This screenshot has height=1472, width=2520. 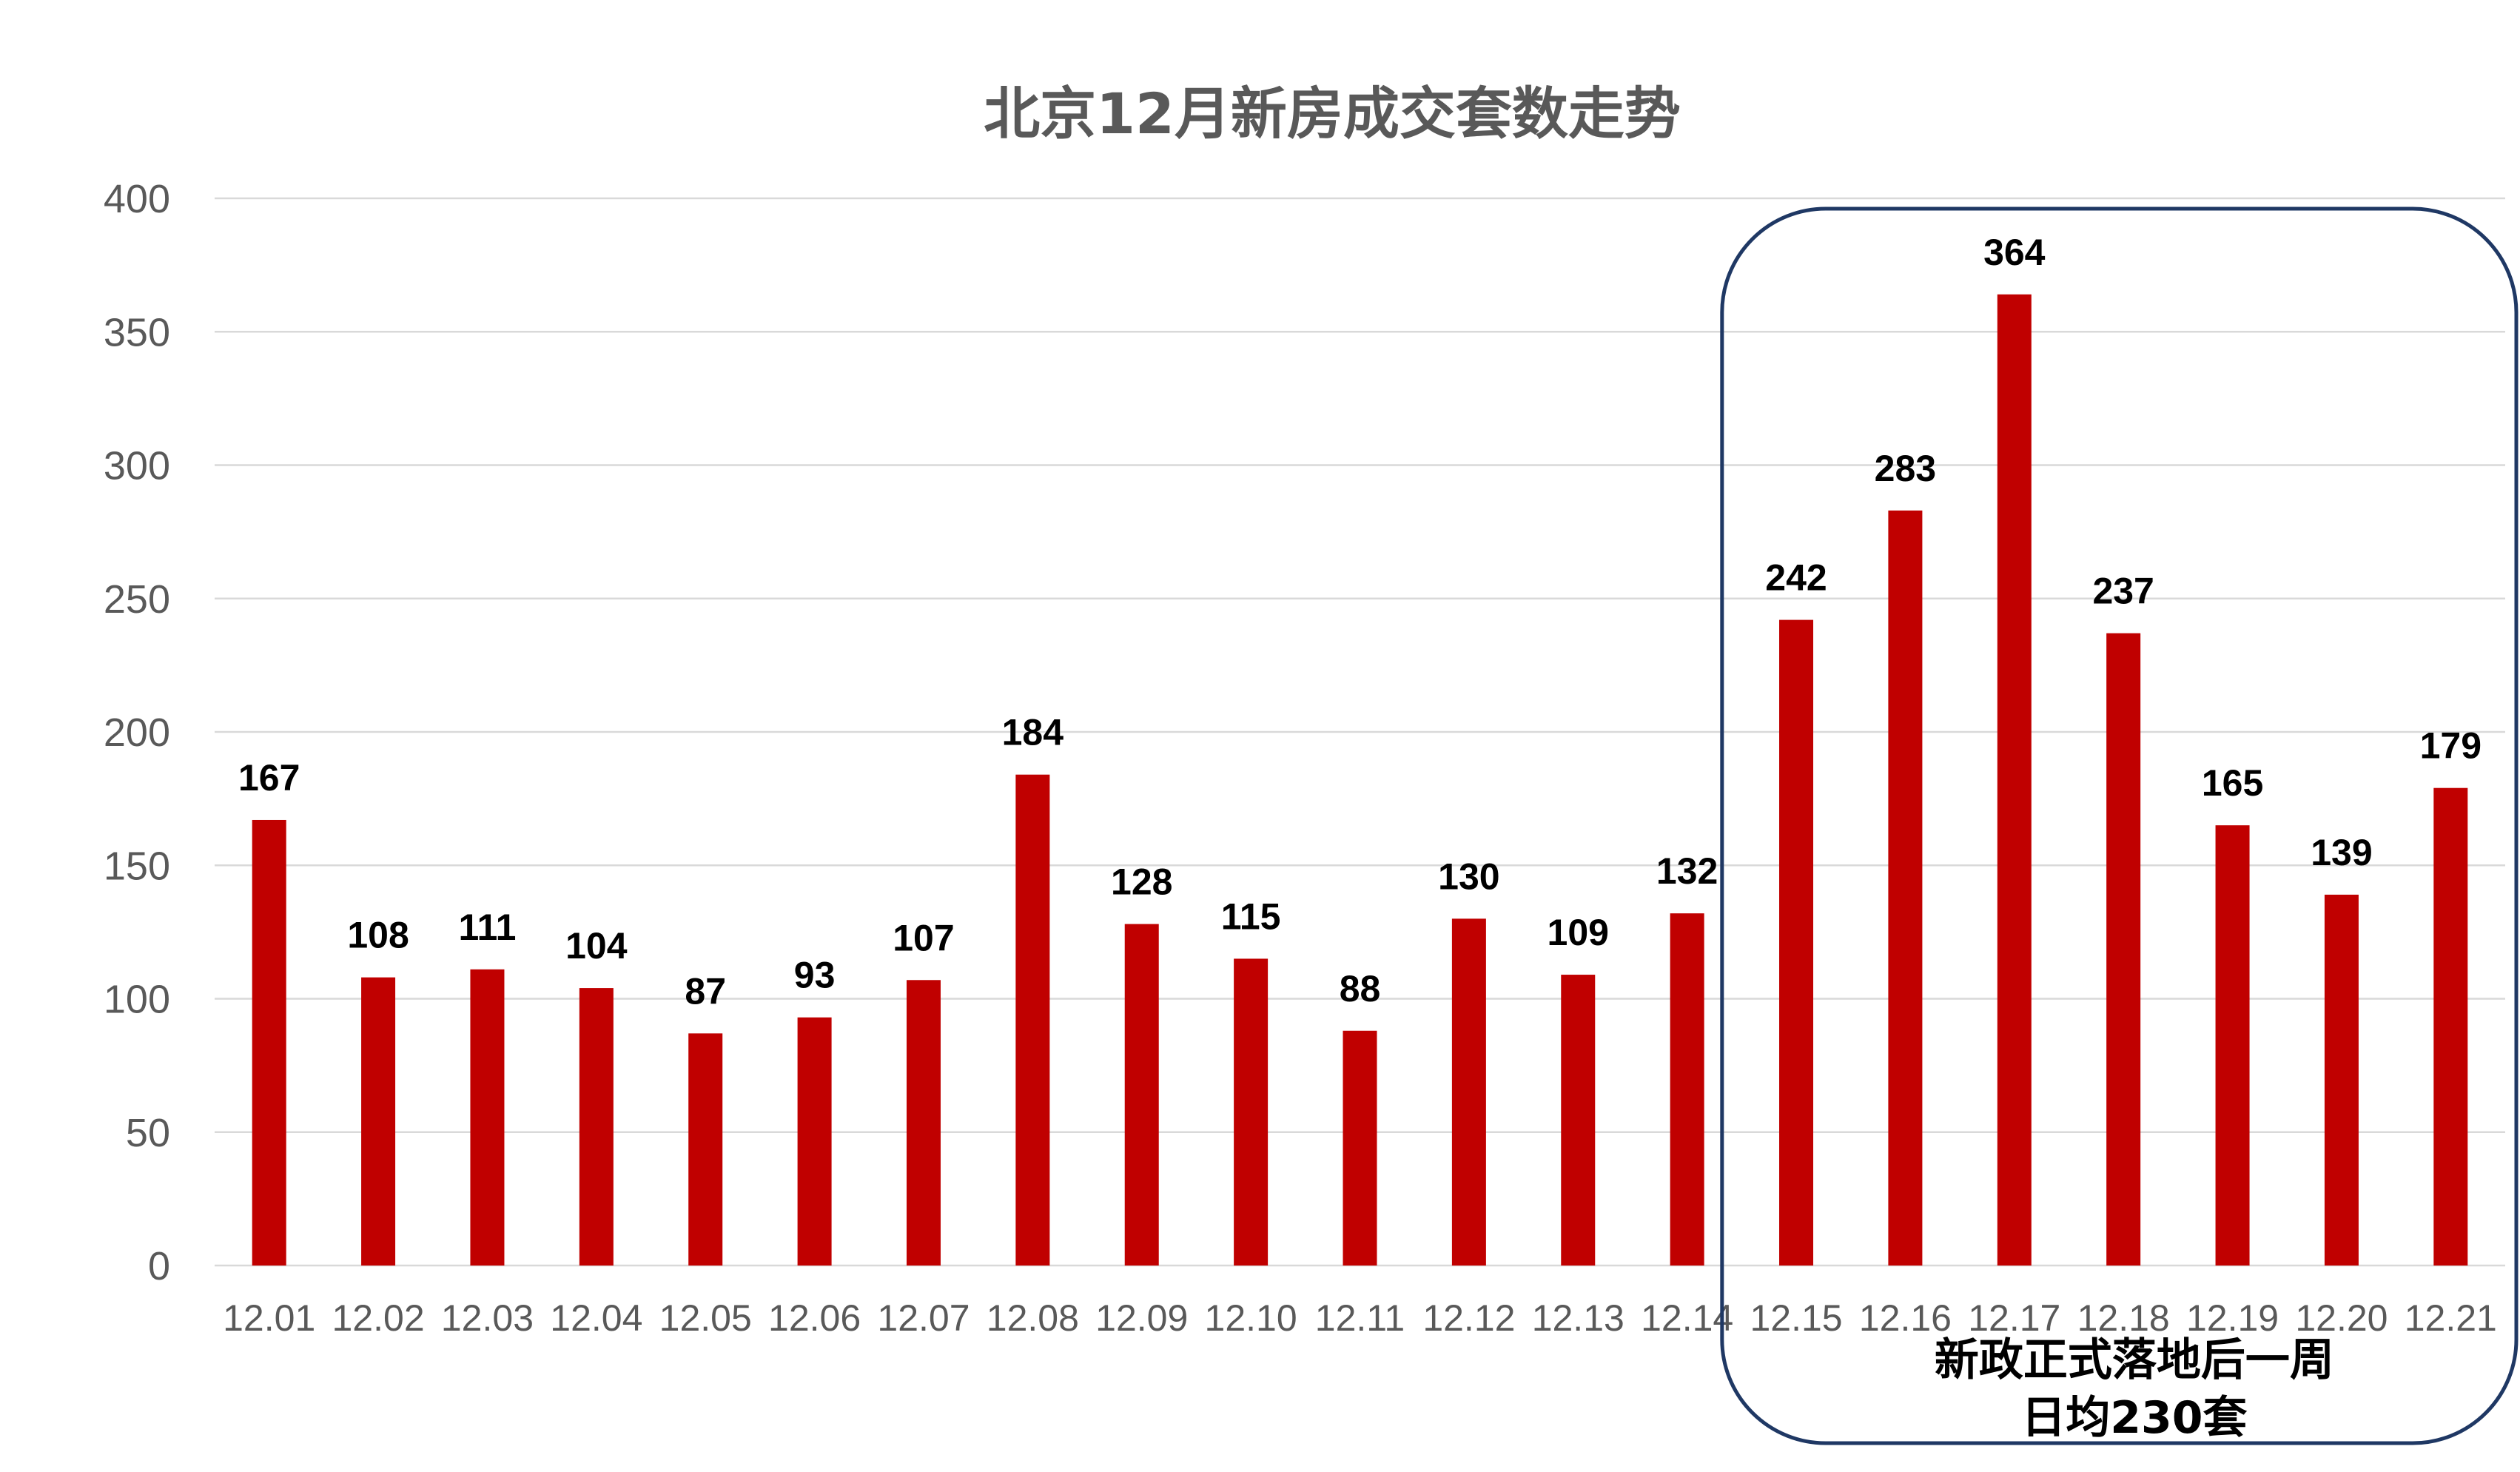 I want to click on data-label: 167, so click(x=269, y=778).